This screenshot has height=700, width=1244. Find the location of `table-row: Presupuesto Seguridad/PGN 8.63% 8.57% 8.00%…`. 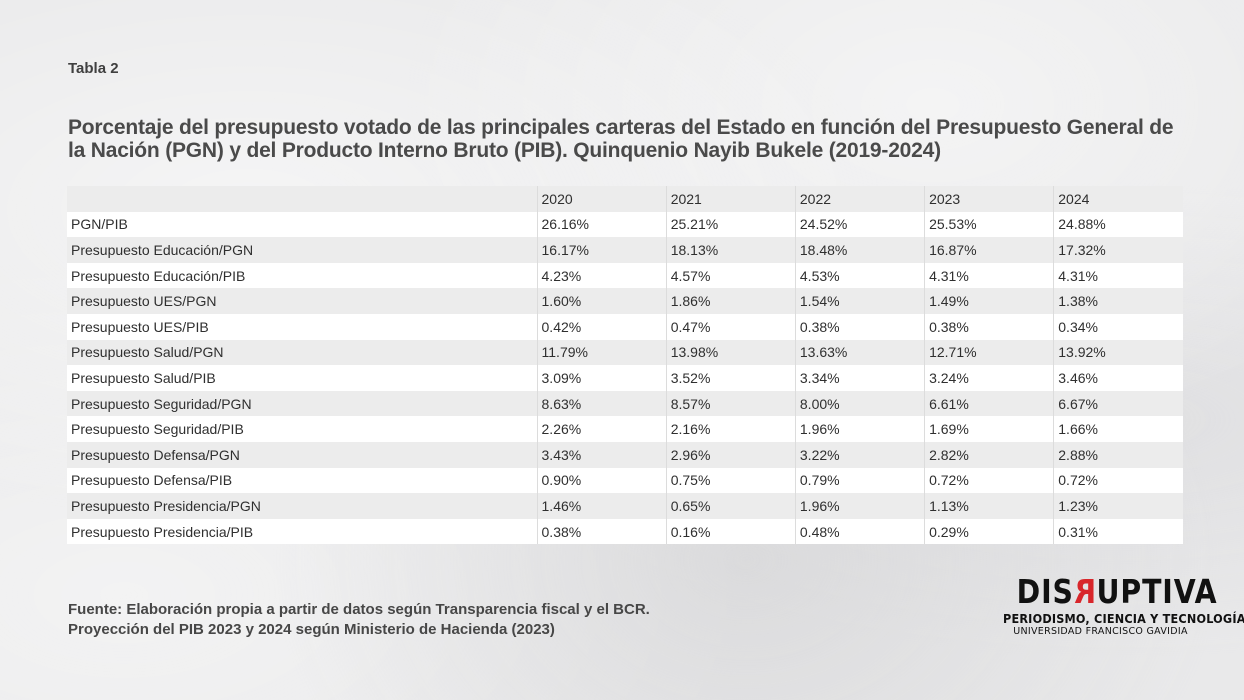

table-row: Presupuesto Seguridad/PGN 8.63% 8.57% 8.00%… is located at coordinates (625, 403).